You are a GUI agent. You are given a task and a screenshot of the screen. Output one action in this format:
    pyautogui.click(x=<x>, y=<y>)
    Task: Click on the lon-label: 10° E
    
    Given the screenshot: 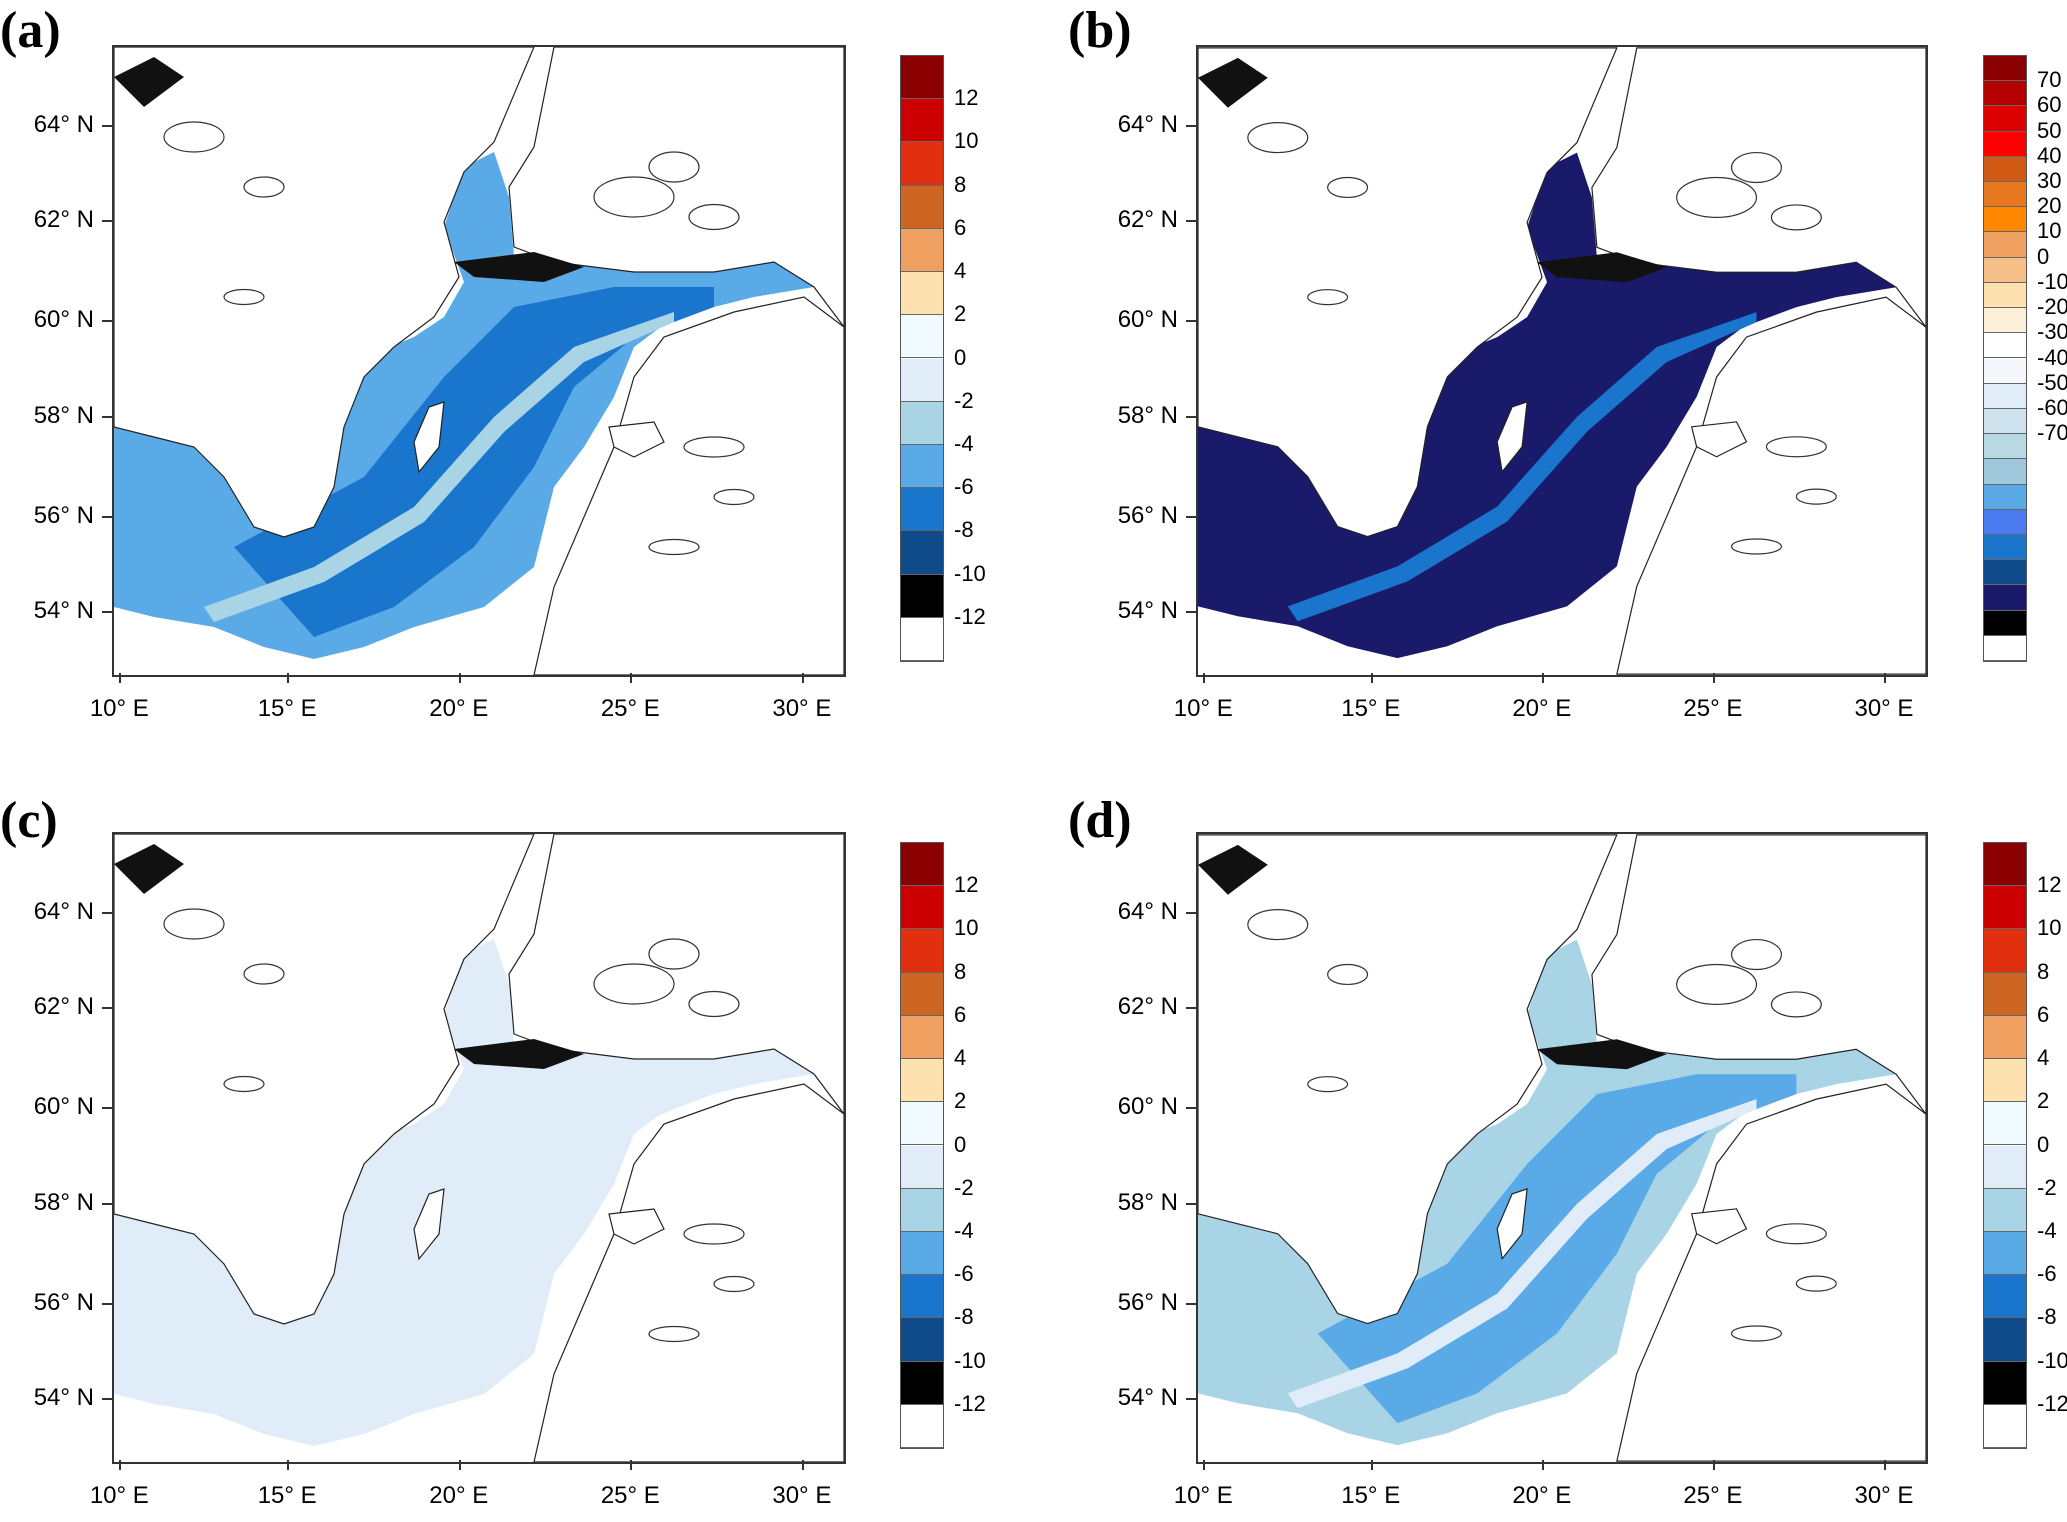 What is the action you would take?
    pyautogui.click(x=119, y=708)
    